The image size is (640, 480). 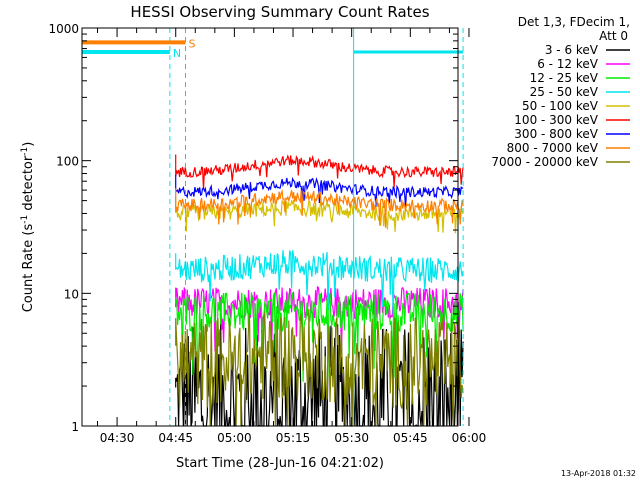 What do you see at coordinates (564, 92) in the screenshot?
I see `legend-label: 25 - 50 keV` at bounding box center [564, 92].